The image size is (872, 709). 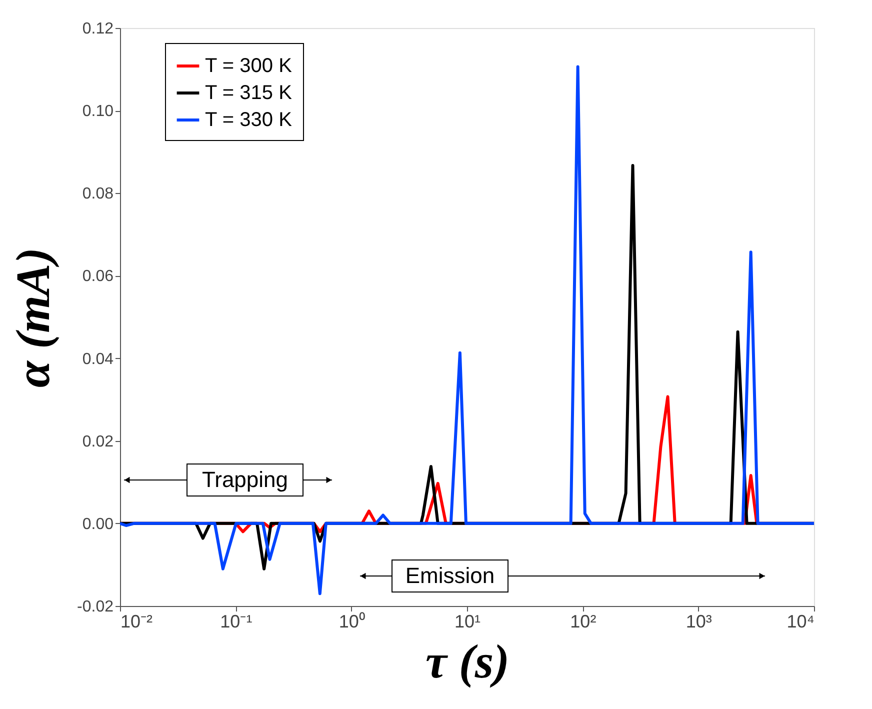 What do you see at coordinates (245, 479) in the screenshot?
I see `annotation: Trapping` at bounding box center [245, 479].